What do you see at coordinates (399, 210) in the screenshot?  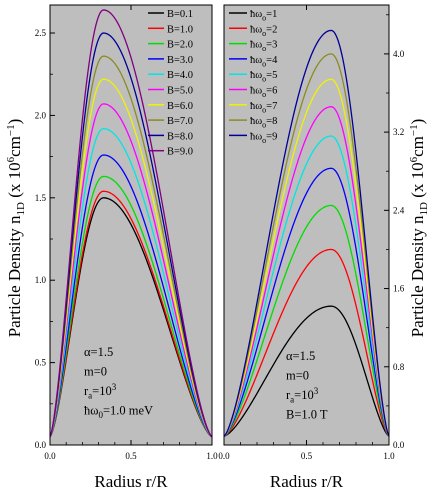 I see `right-y-tick-label: 2.4` at bounding box center [399, 210].